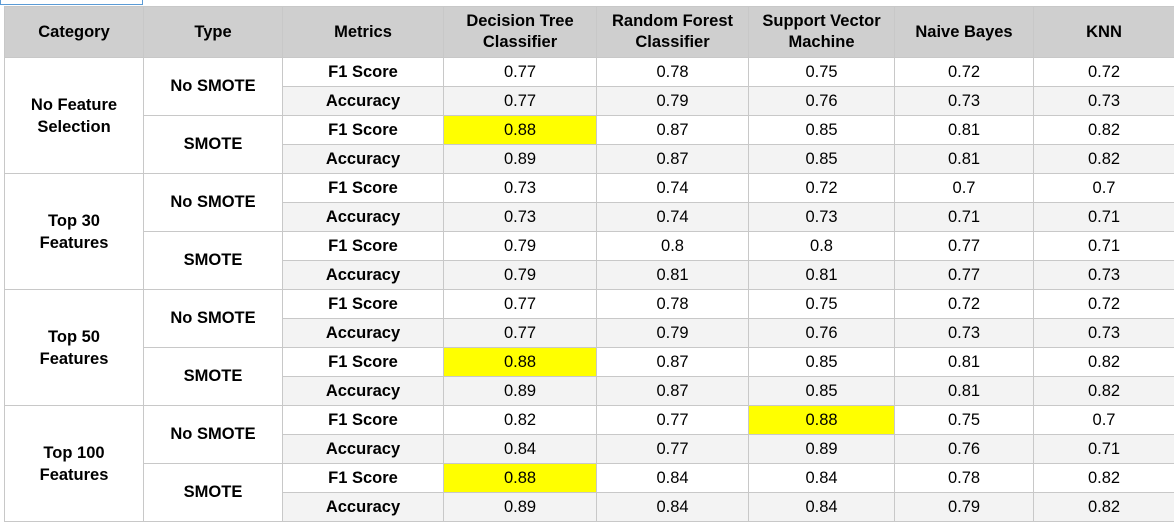 This screenshot has width=1174, height=527. What do you see at coordinates (672, 32) in the screenshot?
I see `header-random-forest: Random Forest Classifier` at bounding box center [672, 32].